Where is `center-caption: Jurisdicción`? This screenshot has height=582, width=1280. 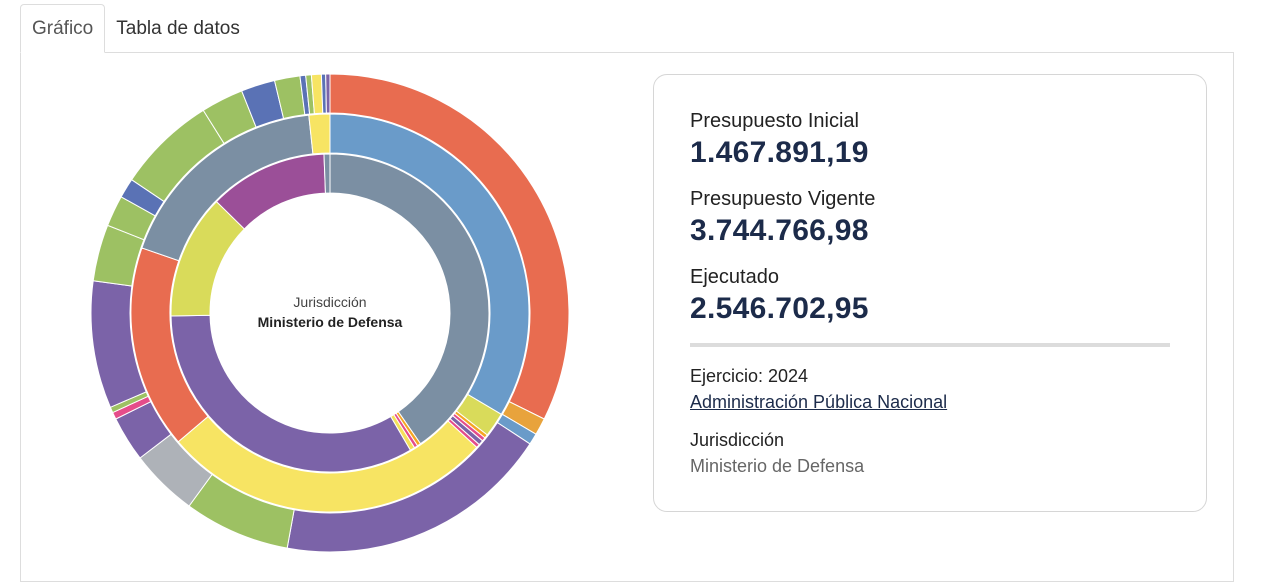
center-caption: Jurisdicción is located at coordinates (330, 302).